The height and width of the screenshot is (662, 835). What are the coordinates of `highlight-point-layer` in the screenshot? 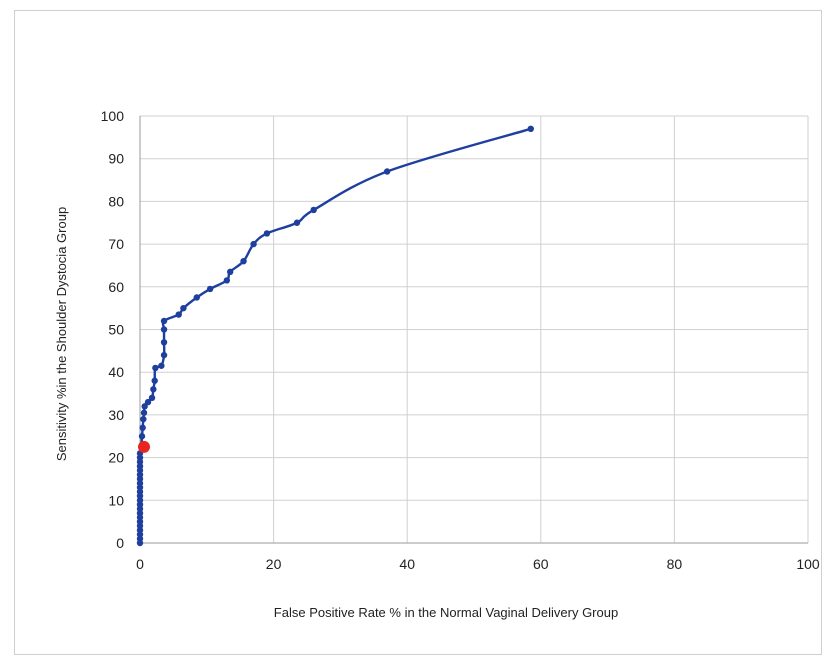 It's located at (144, 446).